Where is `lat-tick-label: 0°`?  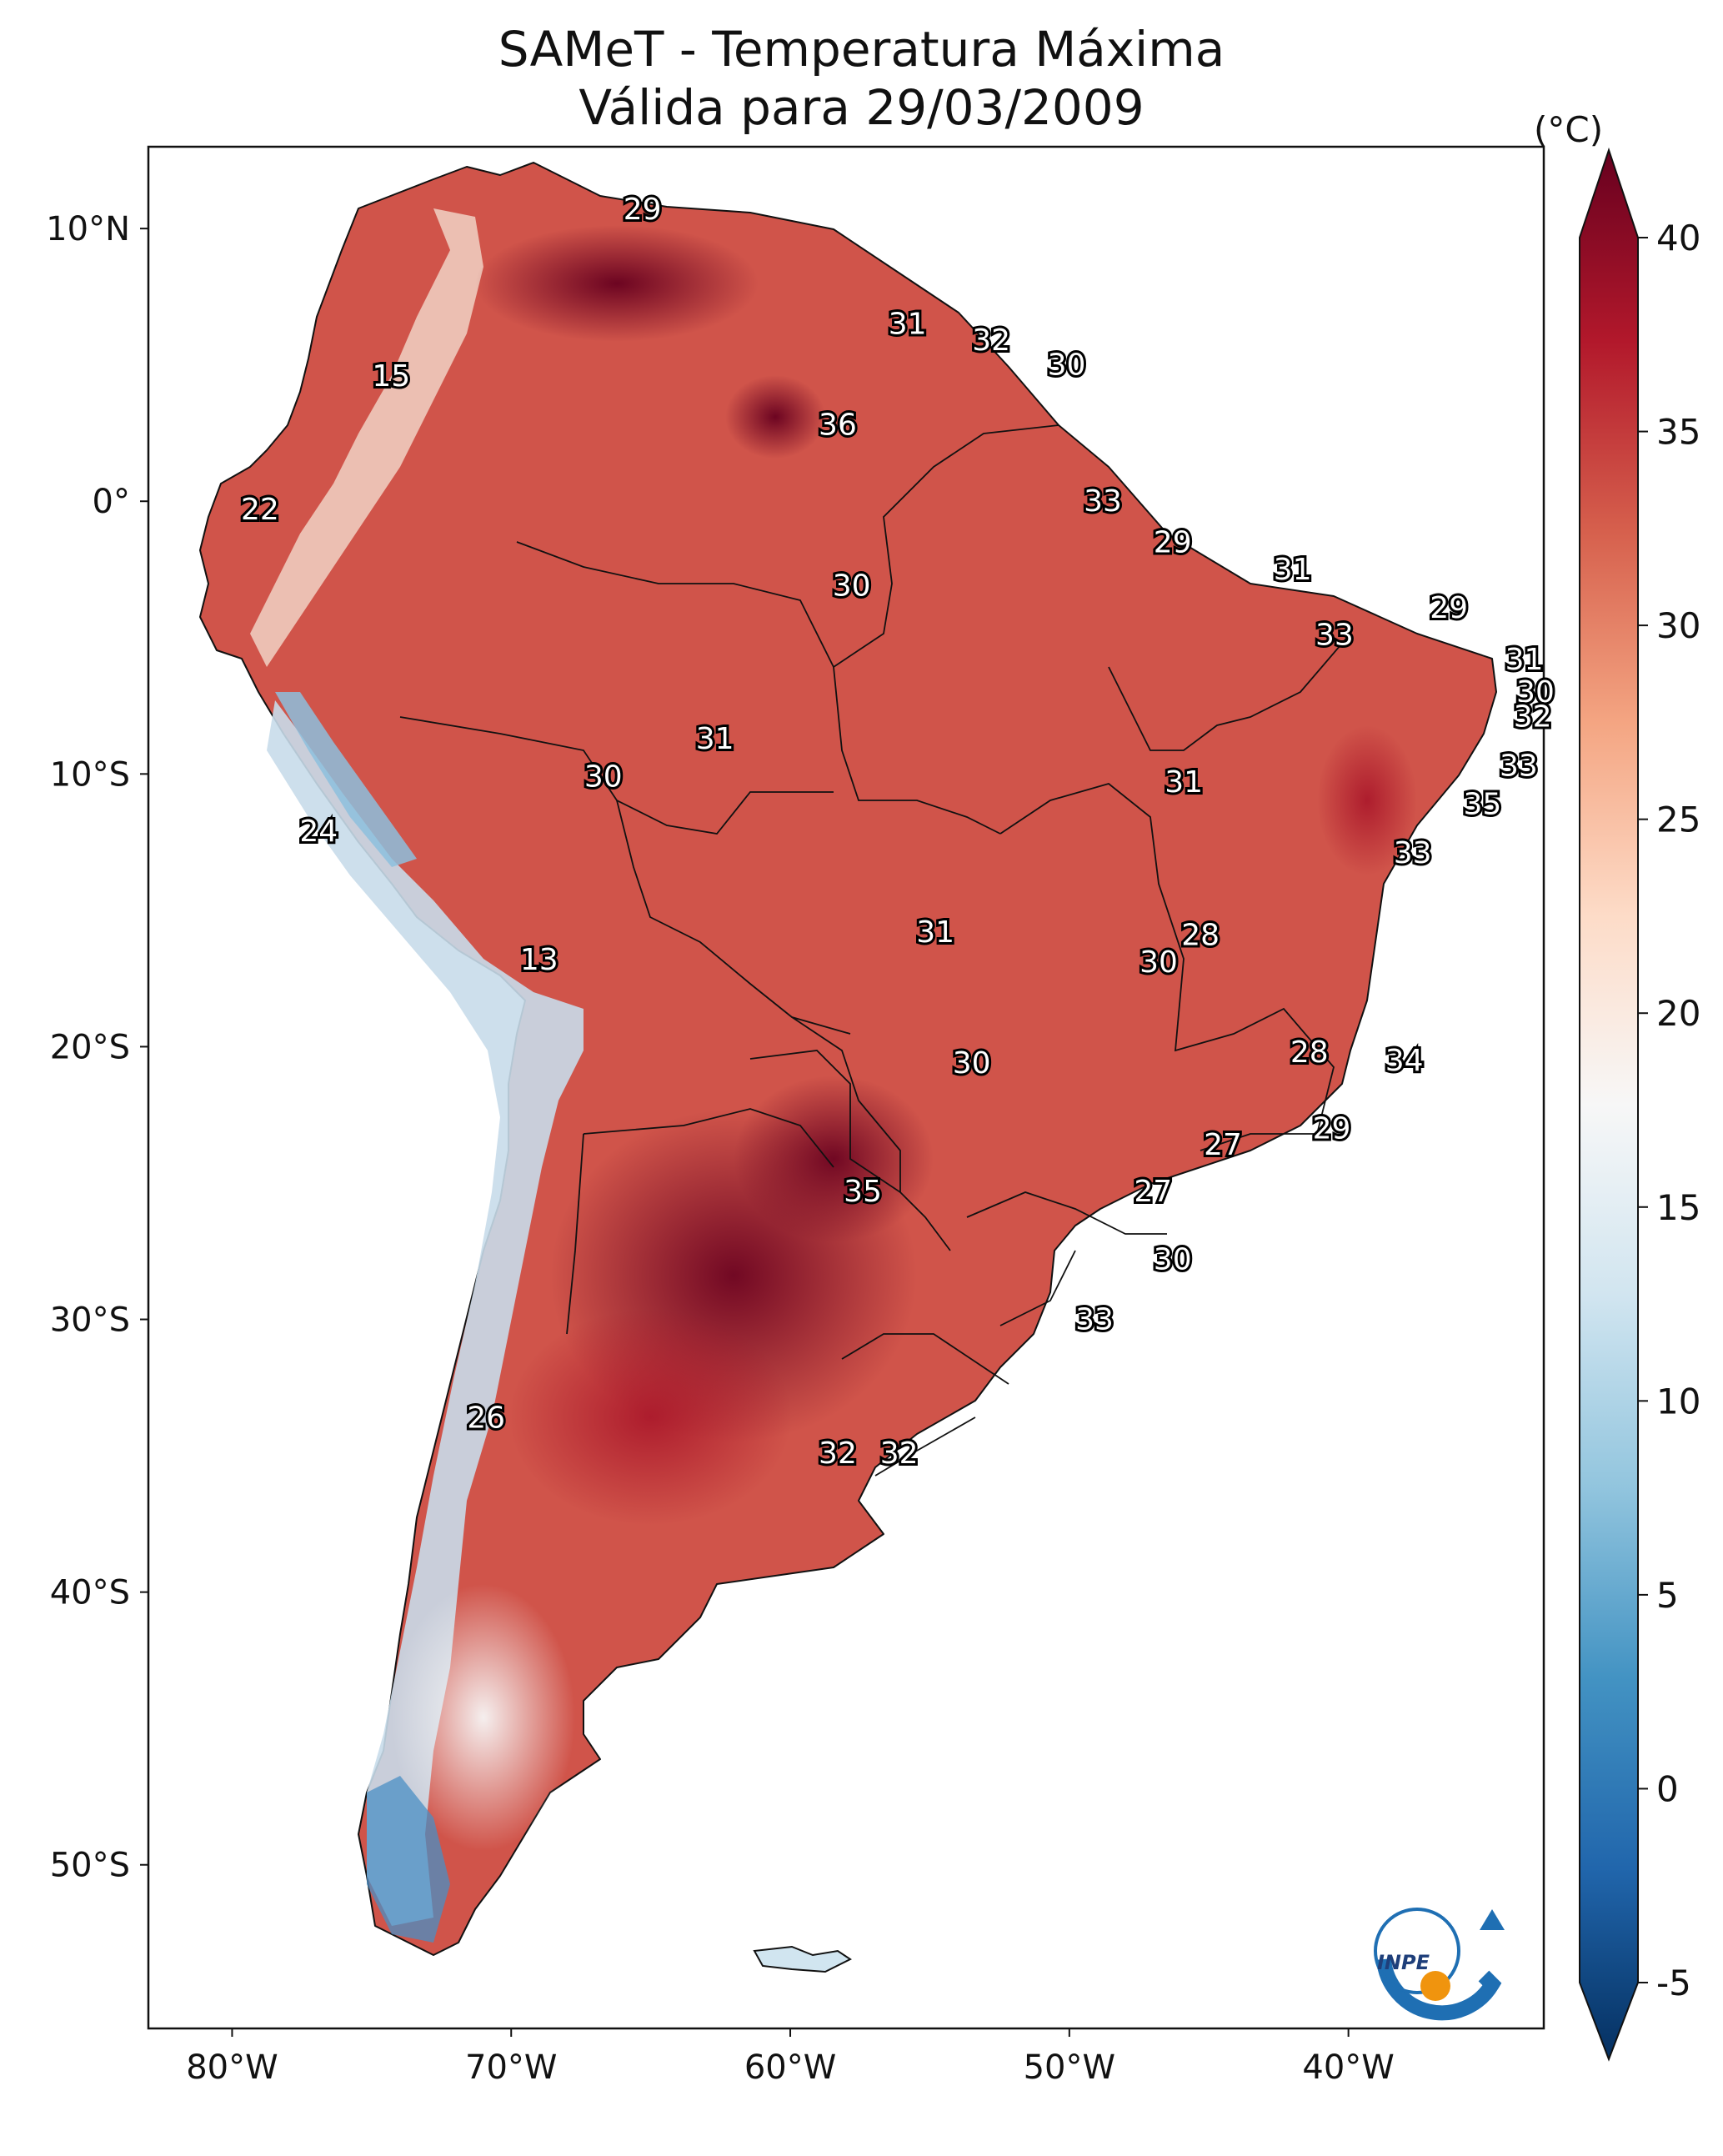
lat-tick-label: 0° is located at coordinates (112, 502).